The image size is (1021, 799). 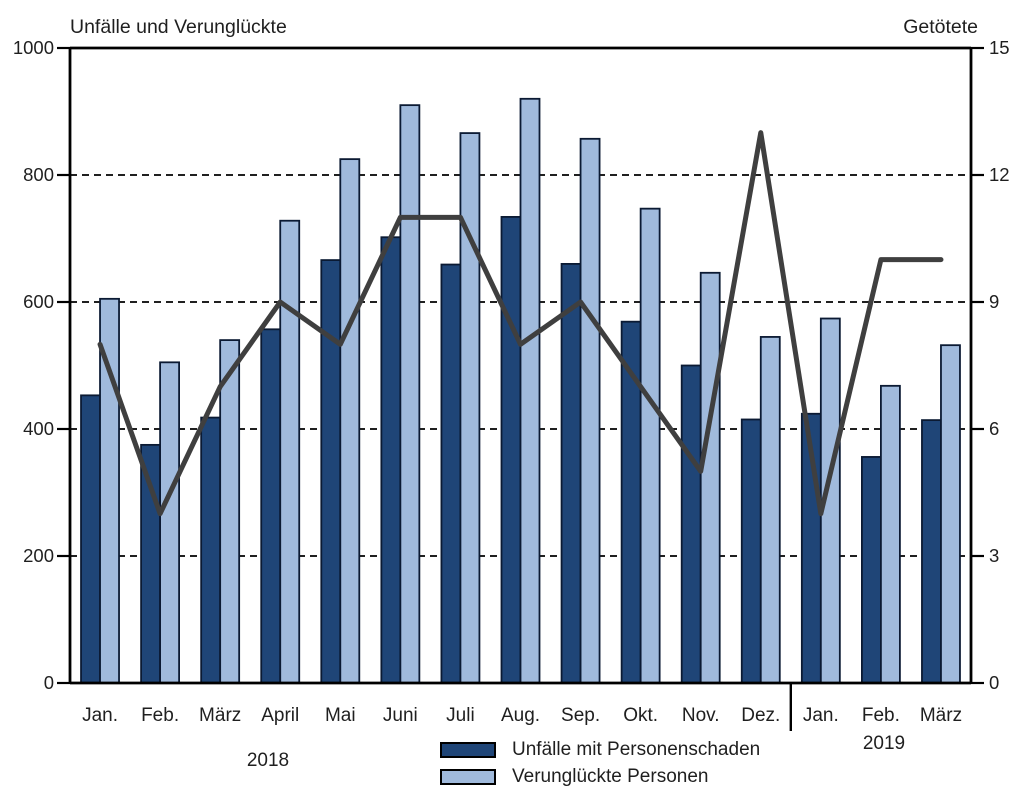 What do you see at coordinates (884, 743) in the screenshot?
I see `year-label: 2019` at bounding box center [884, 743].